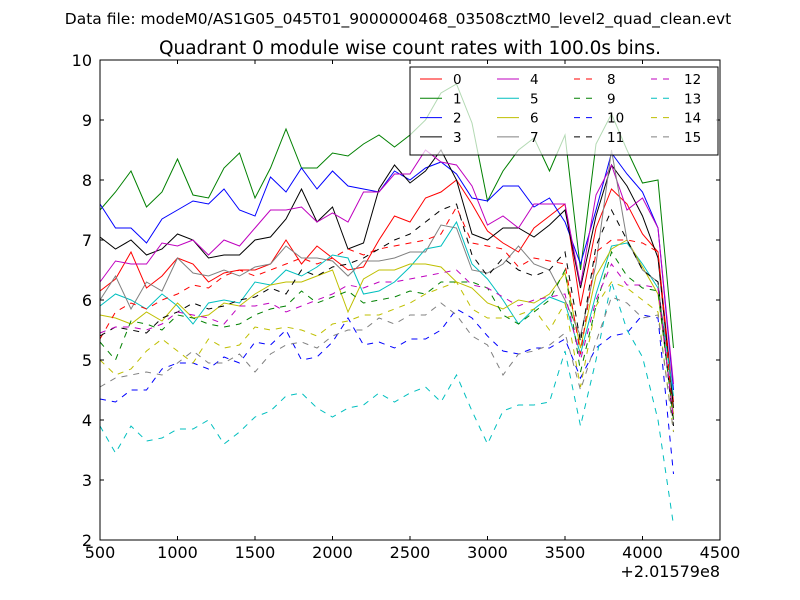 Image resolution: width=800 pixels, height=600 pixels. I want to click on x-tick-label: 4000, so click(642, 552).